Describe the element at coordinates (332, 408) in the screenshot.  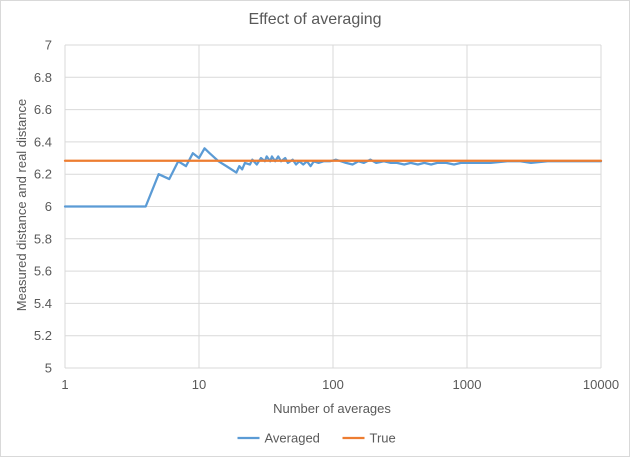
I see `x-axis-title: Number of averages` at that location.